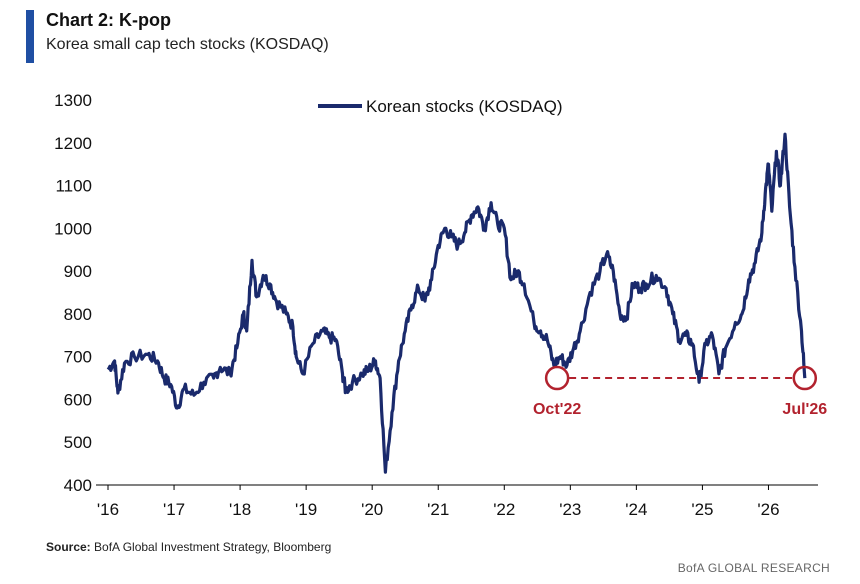  I want to click on y-tick-label: 500, so click(78, 442).